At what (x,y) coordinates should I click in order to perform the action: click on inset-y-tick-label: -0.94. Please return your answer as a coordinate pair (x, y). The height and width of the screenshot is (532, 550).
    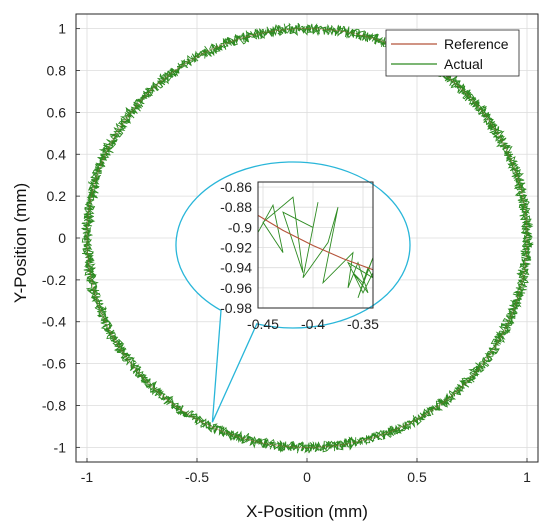
    Looking at the image, I should click on (236, 268).